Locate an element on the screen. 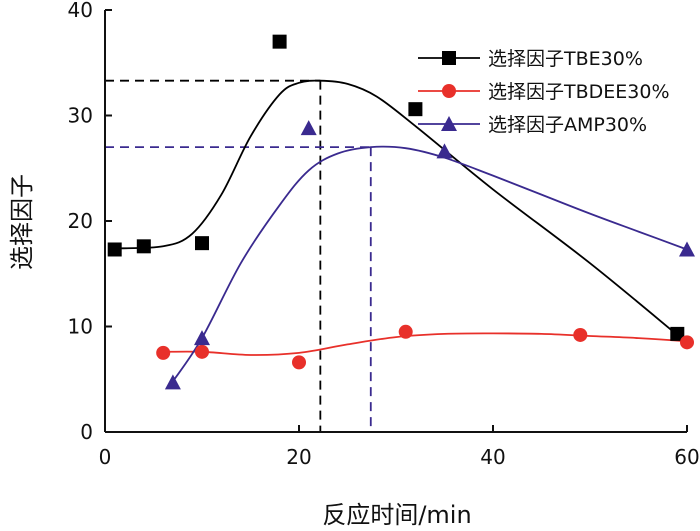  x-axis-title: 反应时间/min is located at coordinates (396, 515).